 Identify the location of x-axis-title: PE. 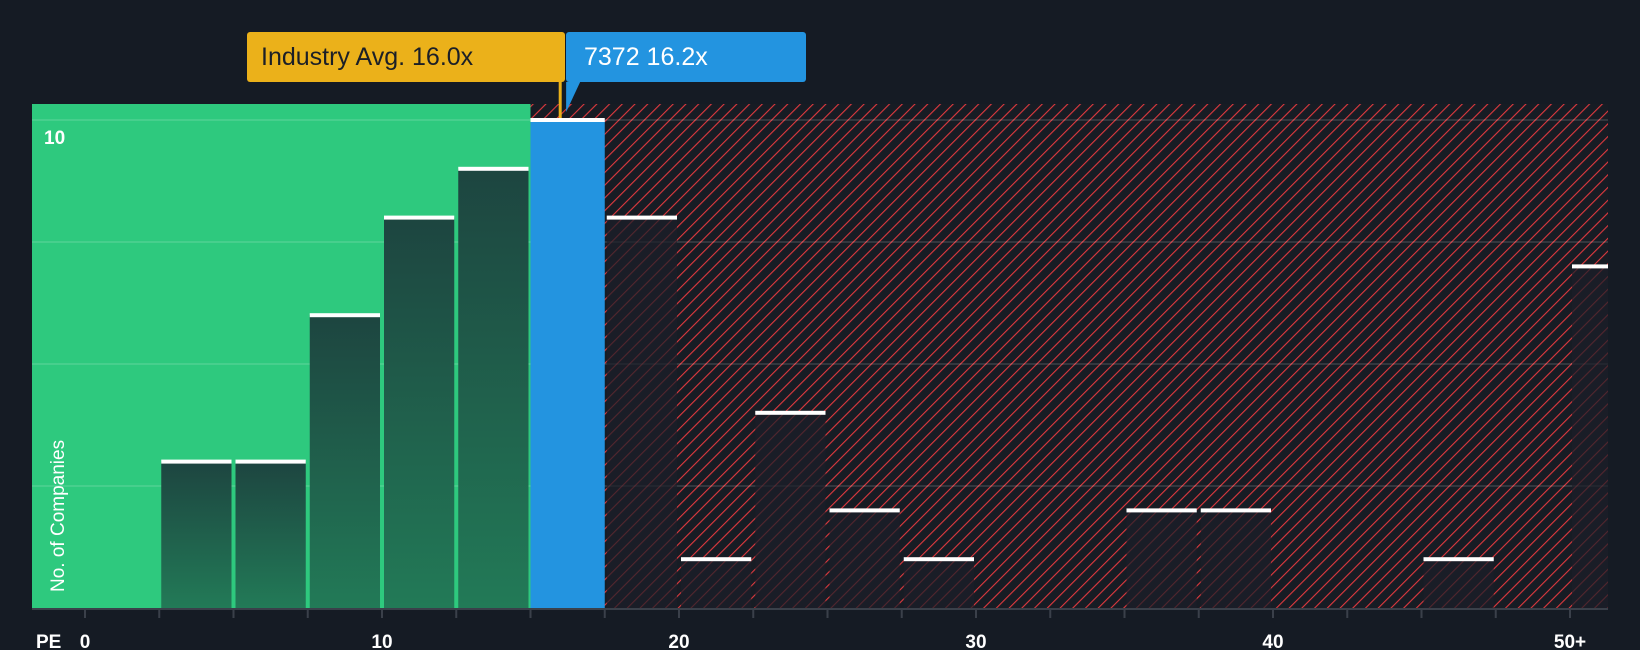
(48, 641).